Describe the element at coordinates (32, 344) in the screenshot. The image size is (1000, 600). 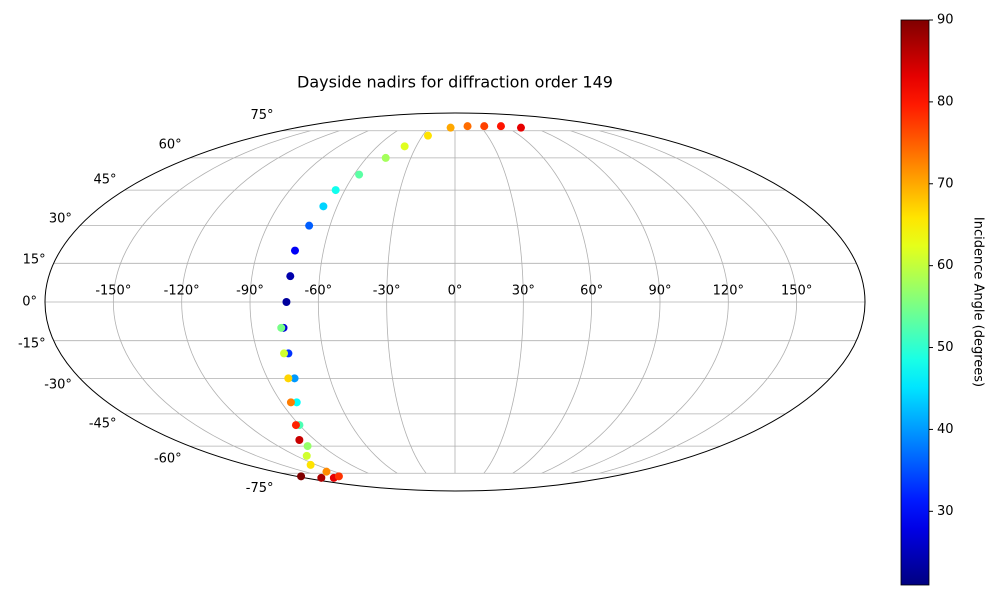
I see `y-tick-label: -15°` at that location.